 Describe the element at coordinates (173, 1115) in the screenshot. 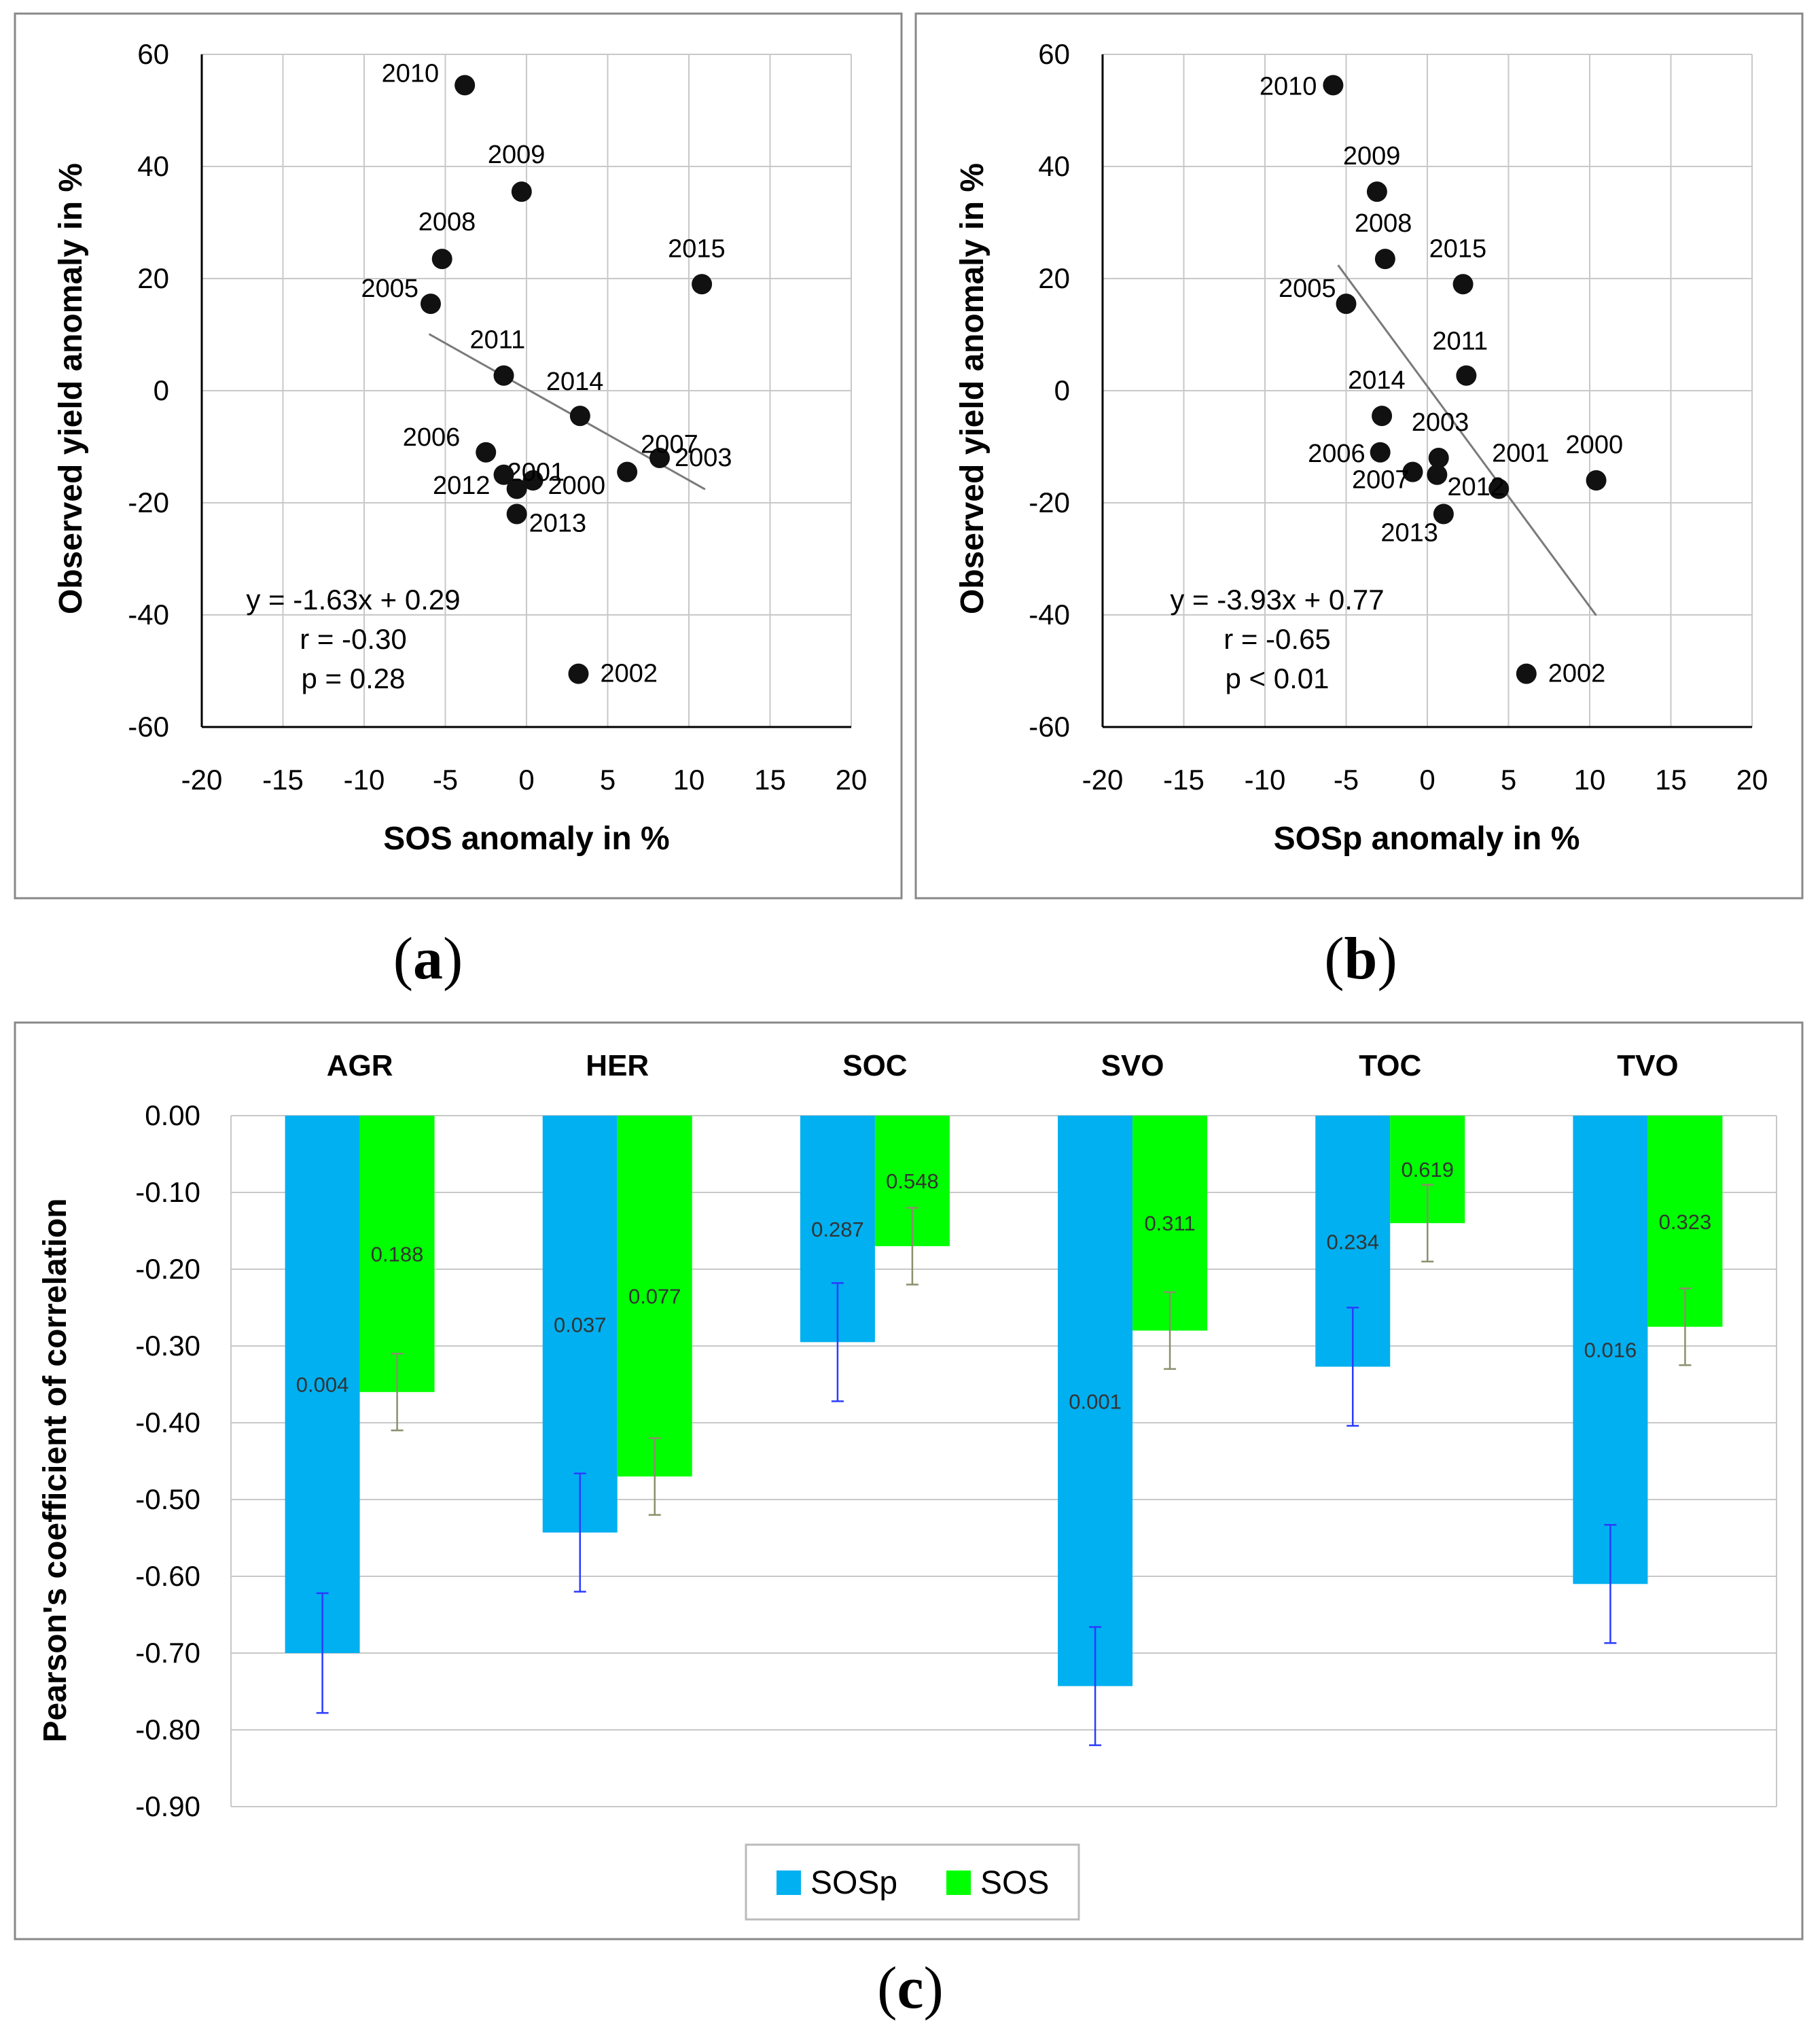

I see `y-tick-label: 0.00` at that location.